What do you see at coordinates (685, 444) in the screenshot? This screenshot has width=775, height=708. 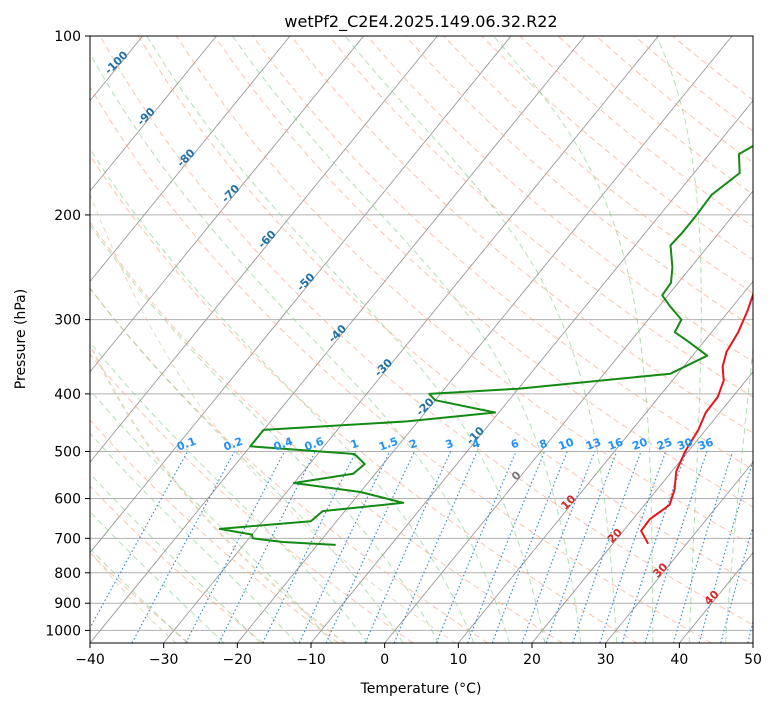 I see `mixing-ratio-label: 30` at bounding box center [685, 444].